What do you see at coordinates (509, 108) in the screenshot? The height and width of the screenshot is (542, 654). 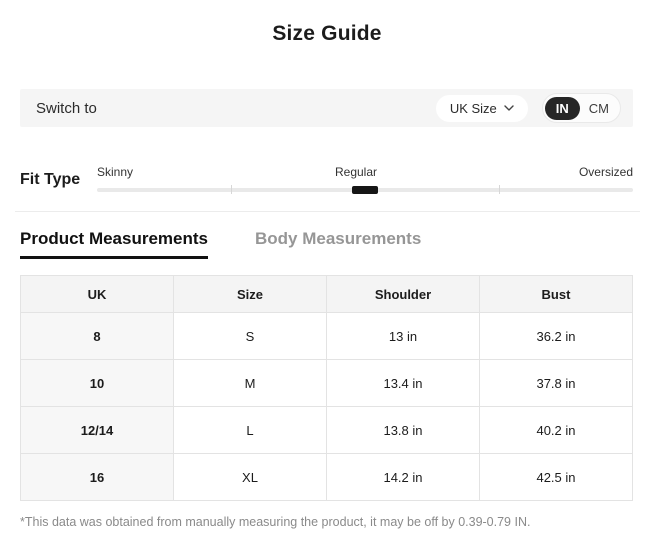 I see `chevron-down-icon` at bounding box center [509, 108].